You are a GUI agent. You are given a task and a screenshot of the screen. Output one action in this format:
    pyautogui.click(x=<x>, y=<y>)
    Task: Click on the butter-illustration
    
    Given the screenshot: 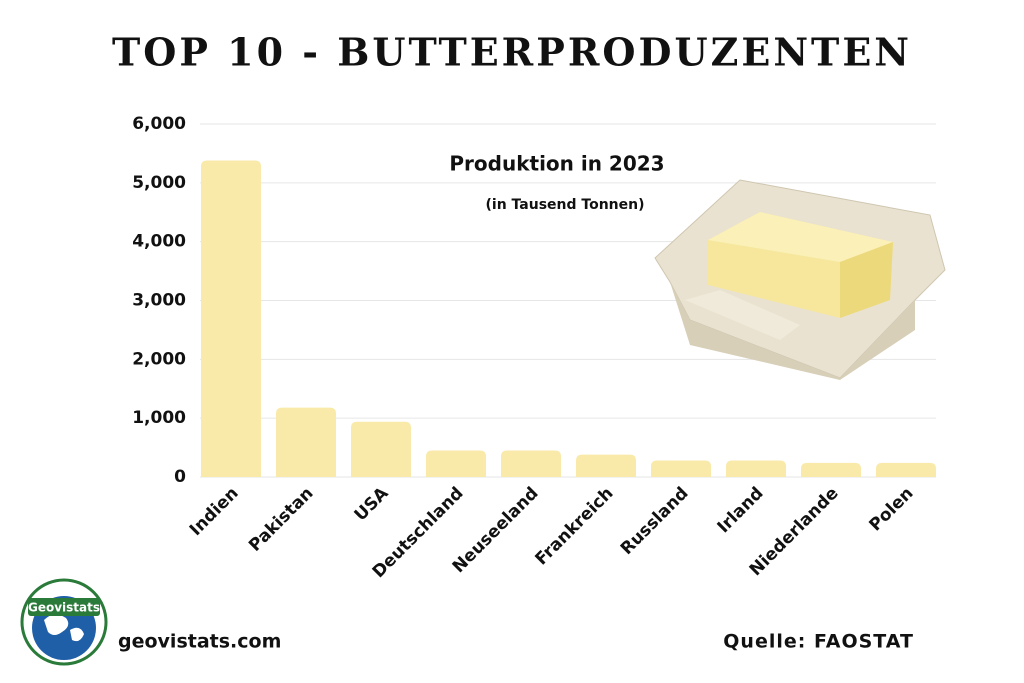 What is the action you would take?
    pyautogui.click(x=800, y=279)
    